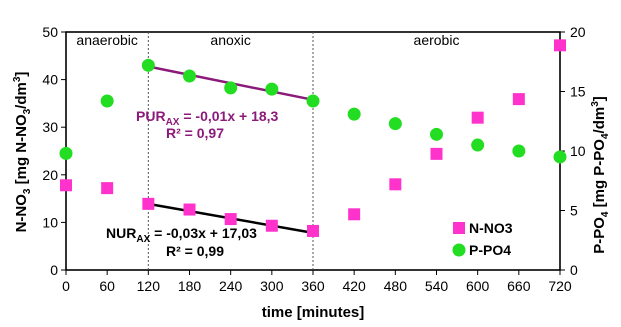 The image size is (621, 327). What do you see at coordinates (437, 40) in the screenshot?
I see `phase-label-aerobic: aerobic` at bounding box center [437, 40].